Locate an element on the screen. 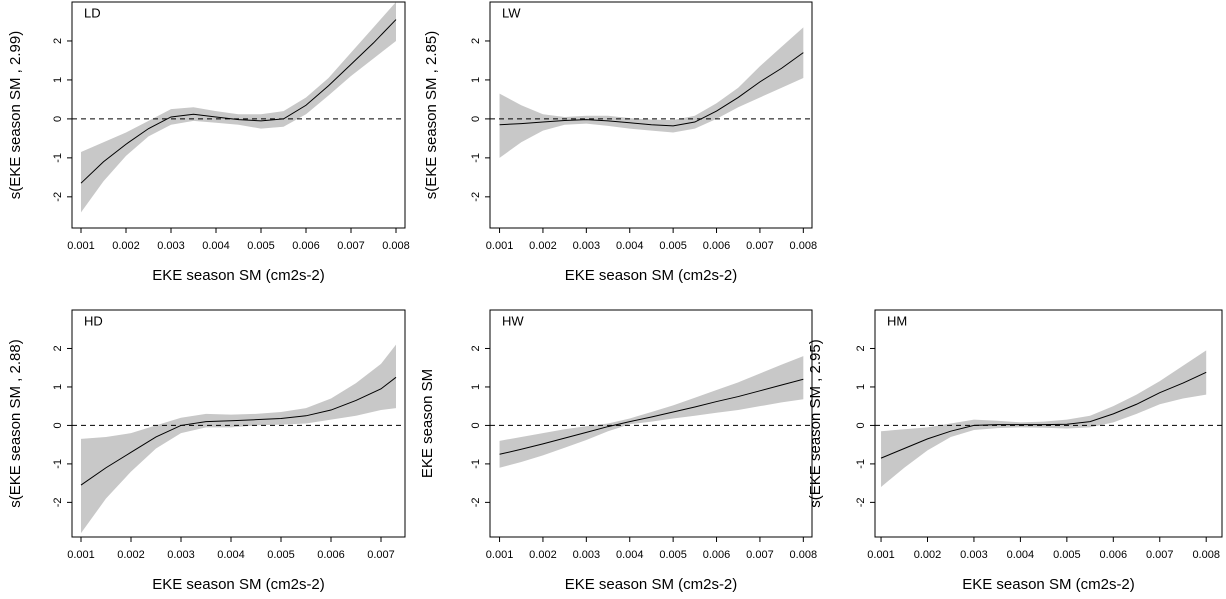 The image size is (1226, 599). y-axis-title: s(EKE season SM , 2.95) is located at coordinates (815, 423).